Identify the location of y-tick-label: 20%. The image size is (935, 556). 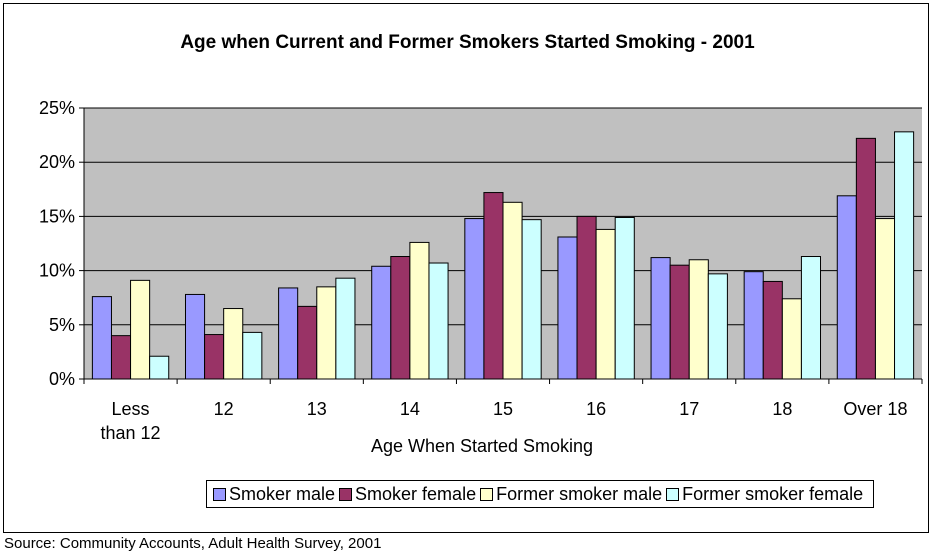
(57, 162).